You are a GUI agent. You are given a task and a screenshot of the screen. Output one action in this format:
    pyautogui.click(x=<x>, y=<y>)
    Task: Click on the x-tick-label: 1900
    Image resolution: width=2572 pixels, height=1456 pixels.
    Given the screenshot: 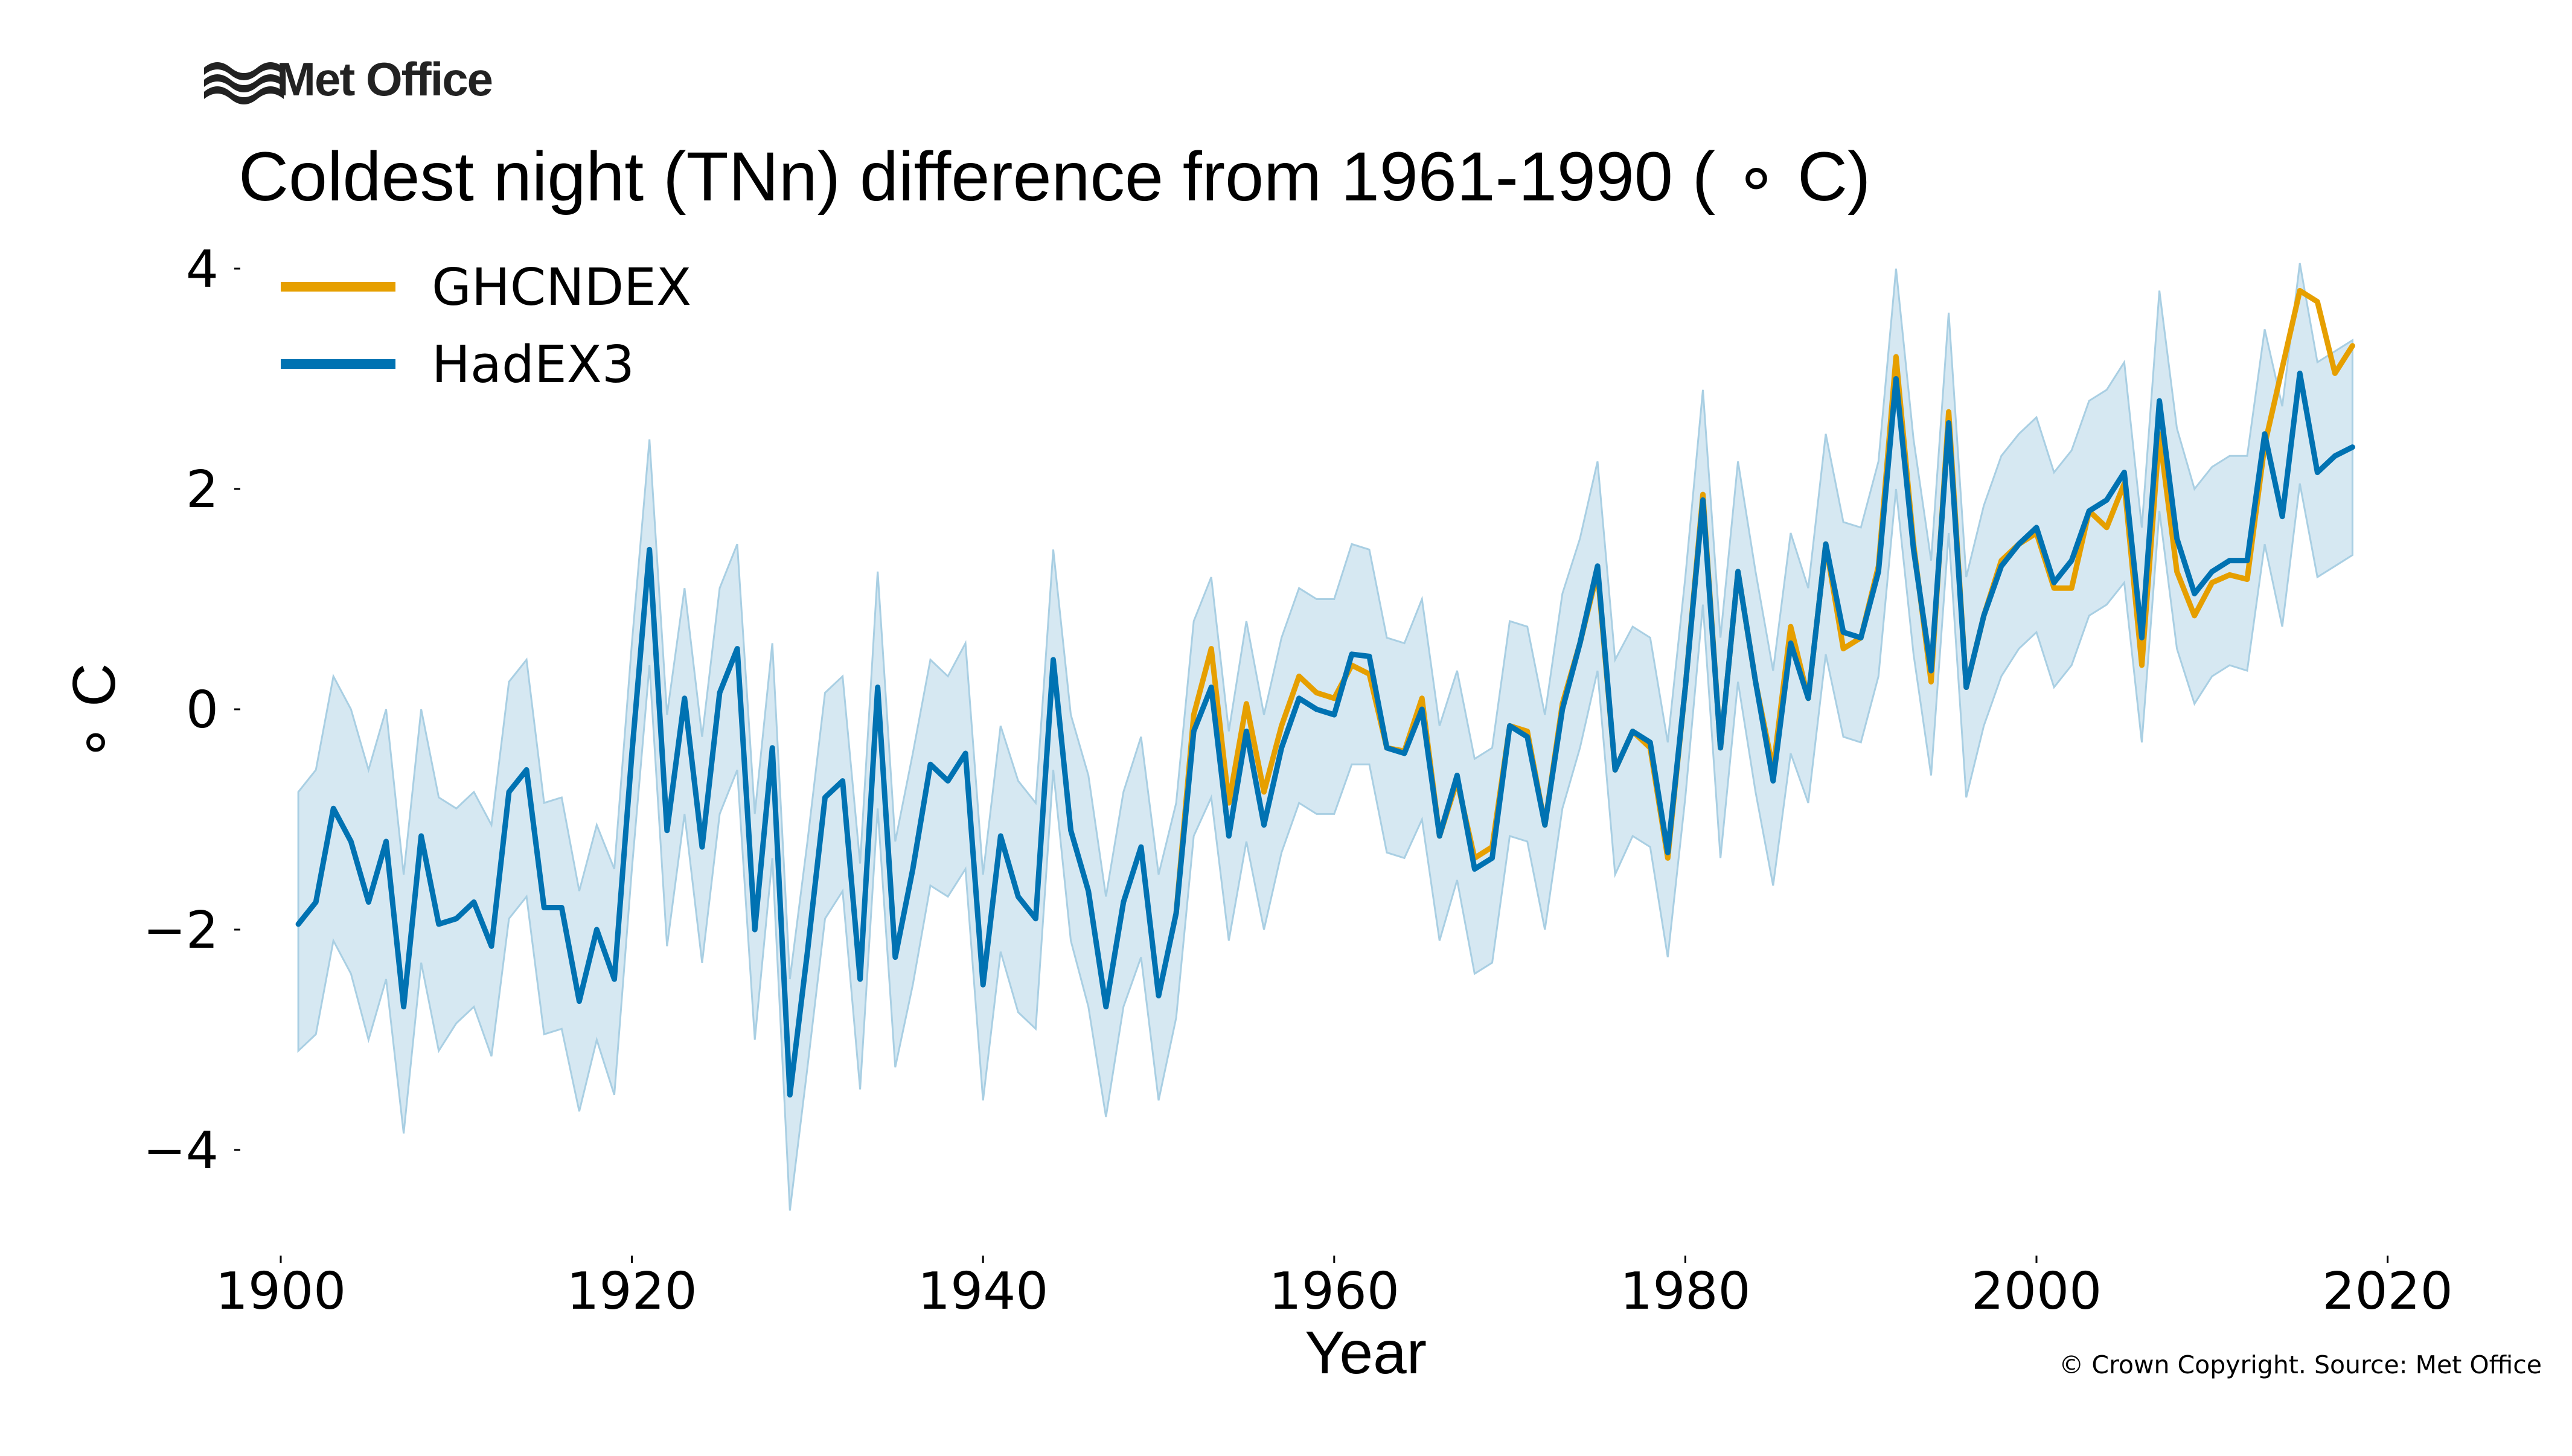 What is the action you would take?
    pyautogui.click(x=281, y=1292)
    